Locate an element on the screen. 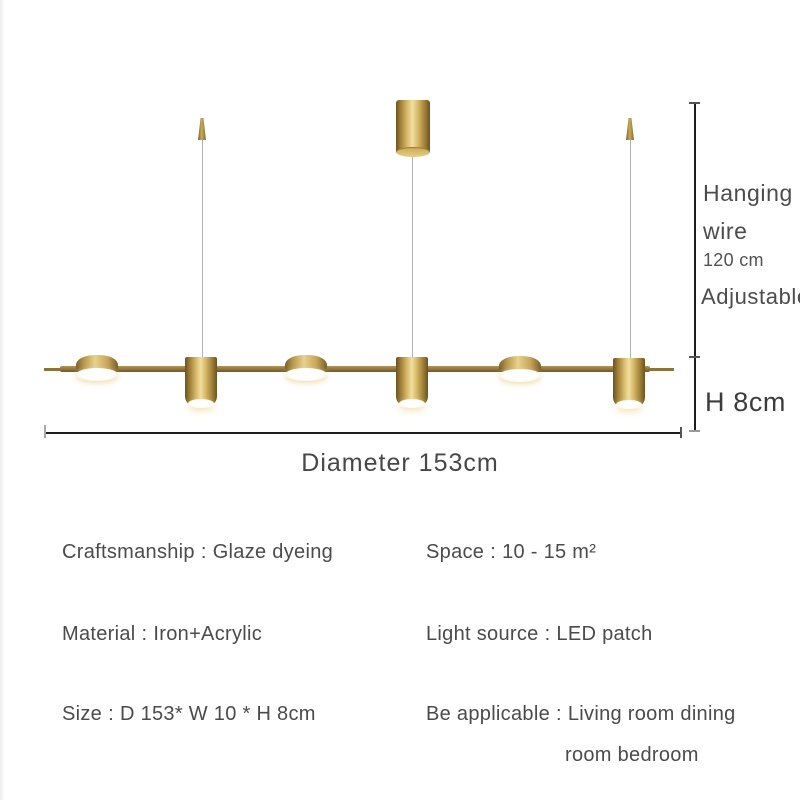  spec-craftsmanship: Craftsmanship: Glaze dyeing is located at coordinates (197, 552).